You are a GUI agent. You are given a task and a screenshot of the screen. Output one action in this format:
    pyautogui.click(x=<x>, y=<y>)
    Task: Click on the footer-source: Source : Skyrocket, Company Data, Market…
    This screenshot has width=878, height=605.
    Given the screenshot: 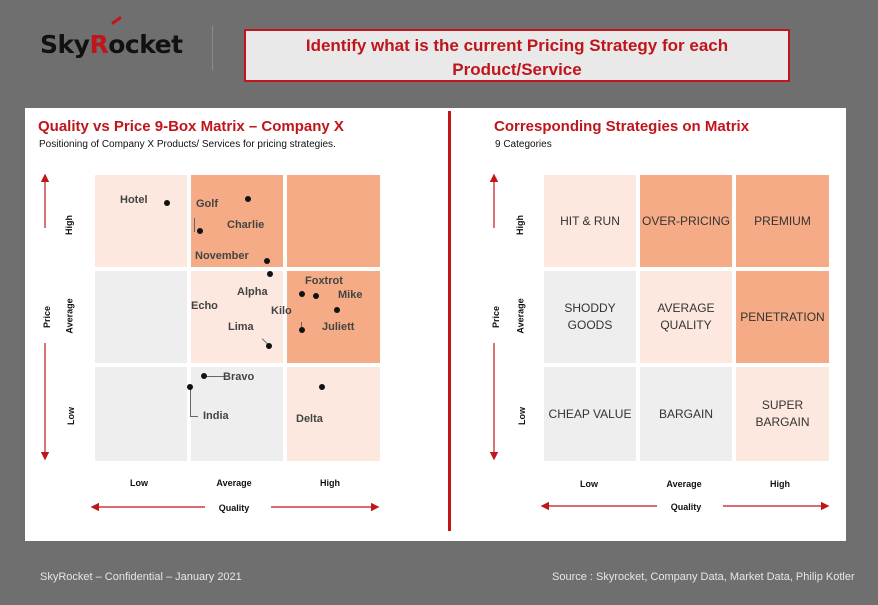 What is the action you would take?
    pyautogui.click(x=703, y=577)
    